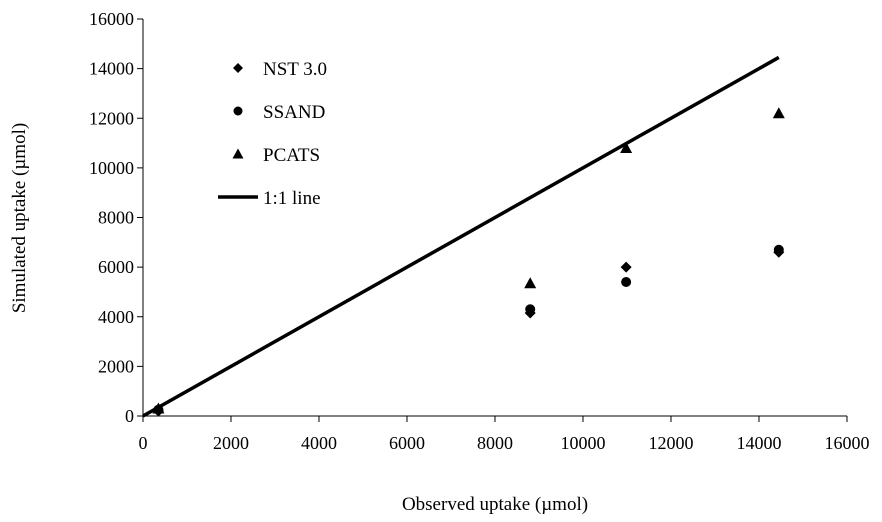  Describe the element at coordinates (116, 317) in the screenshot. I see `y-tick-label: 4000` at that location.